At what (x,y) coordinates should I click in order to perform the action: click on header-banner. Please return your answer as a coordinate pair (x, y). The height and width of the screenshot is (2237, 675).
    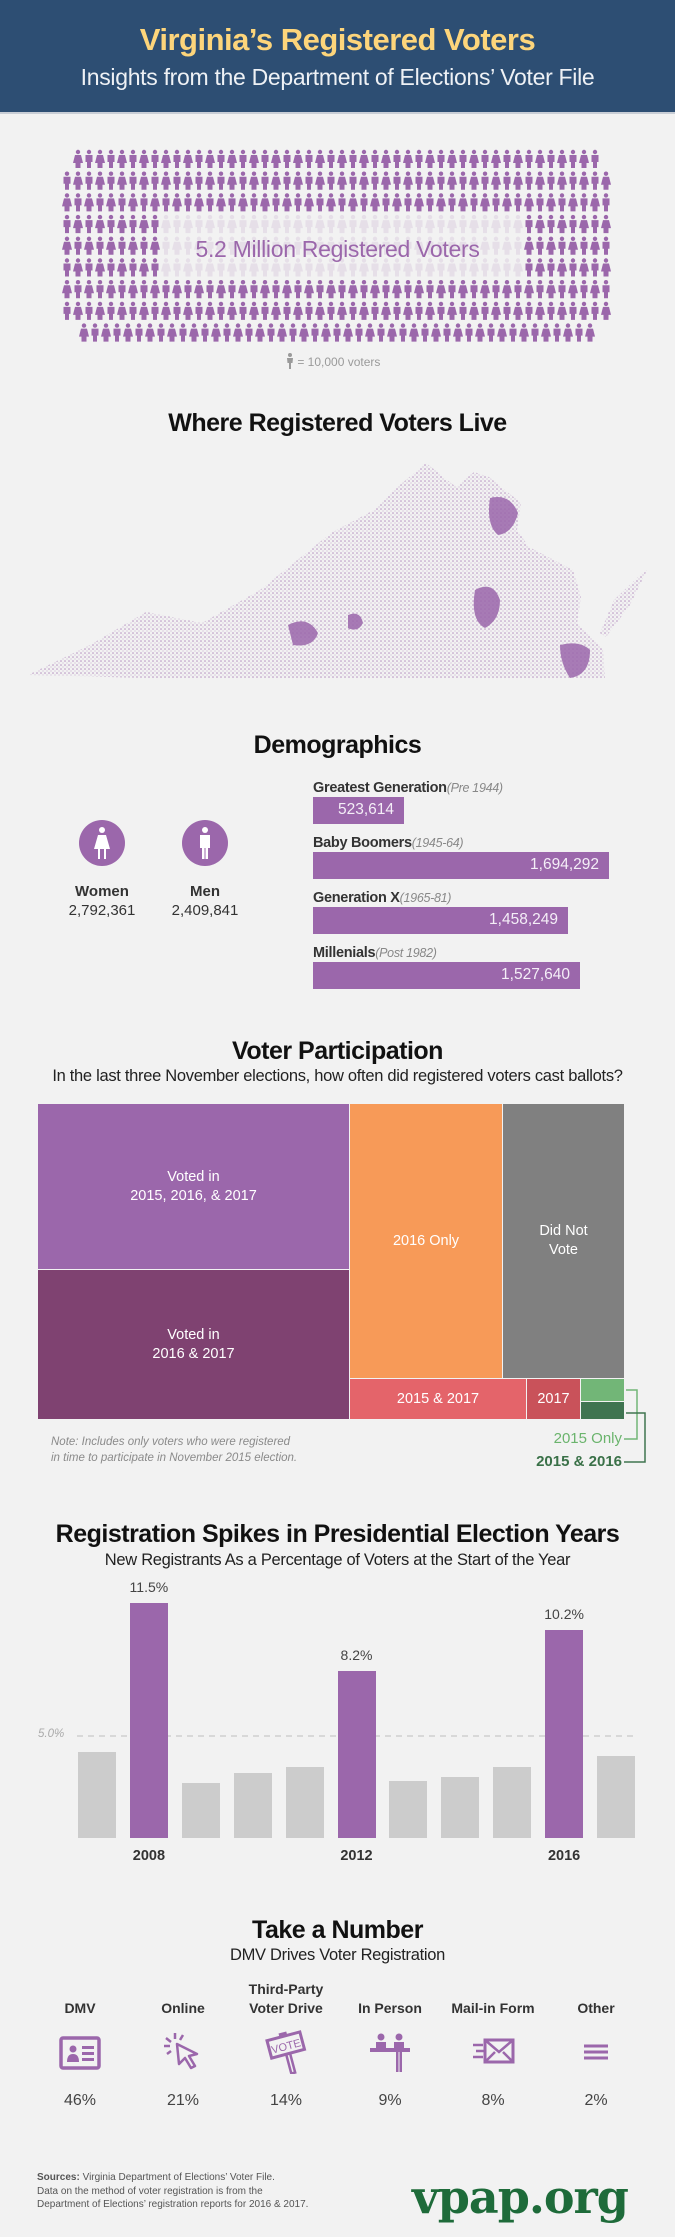
    Looking at the image, I should click on (337, 57).